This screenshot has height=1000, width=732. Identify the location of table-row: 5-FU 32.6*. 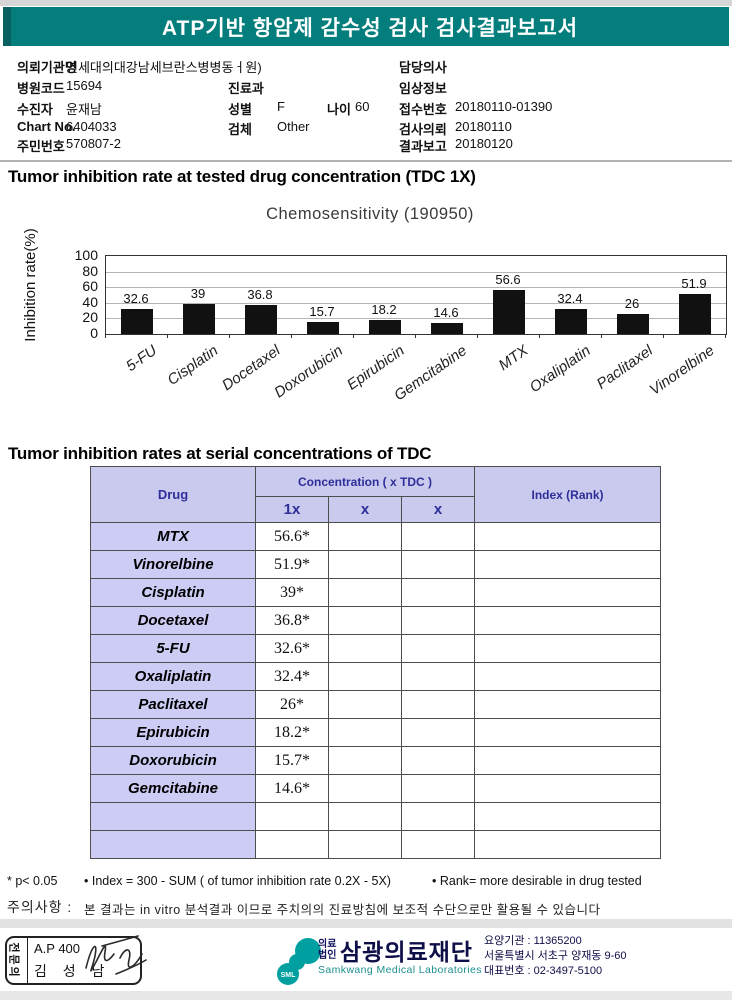
(375, 648).